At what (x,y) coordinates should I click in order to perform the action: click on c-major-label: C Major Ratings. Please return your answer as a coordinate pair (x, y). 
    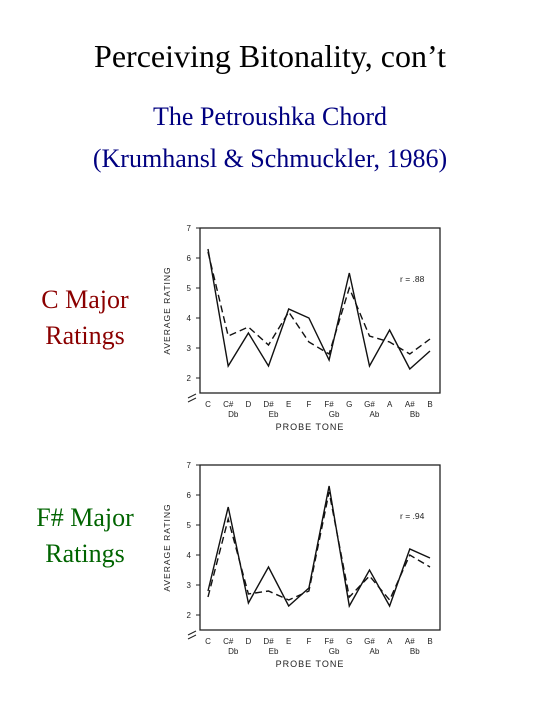
    Looking at the image, I should click on (85, 318).